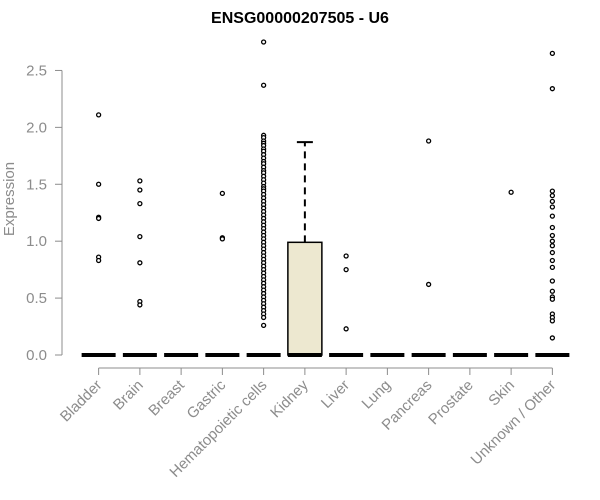  Describe the element at coordinates (377, 395) in the screenshot. I see `x-tick-label: Lung` at that location.